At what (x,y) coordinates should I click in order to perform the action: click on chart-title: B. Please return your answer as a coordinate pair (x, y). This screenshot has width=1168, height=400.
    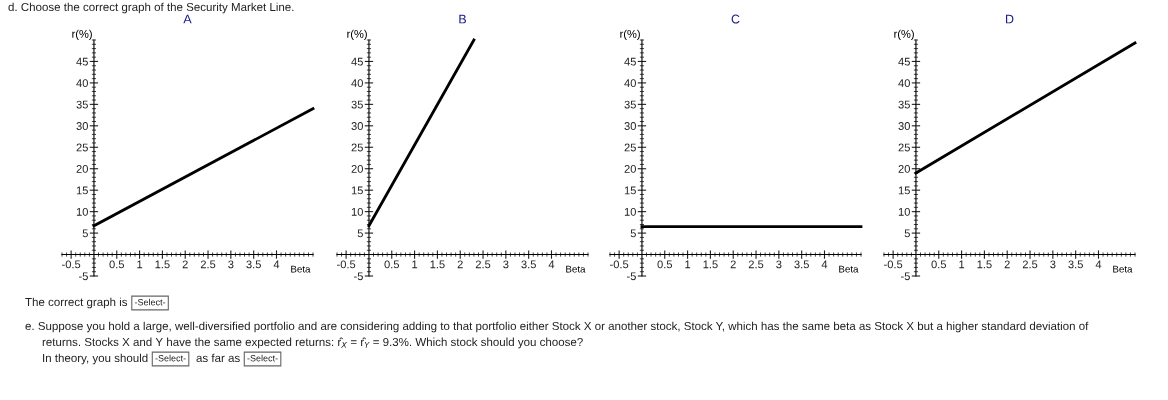
    Looking at the image, I should click on (463, 19).